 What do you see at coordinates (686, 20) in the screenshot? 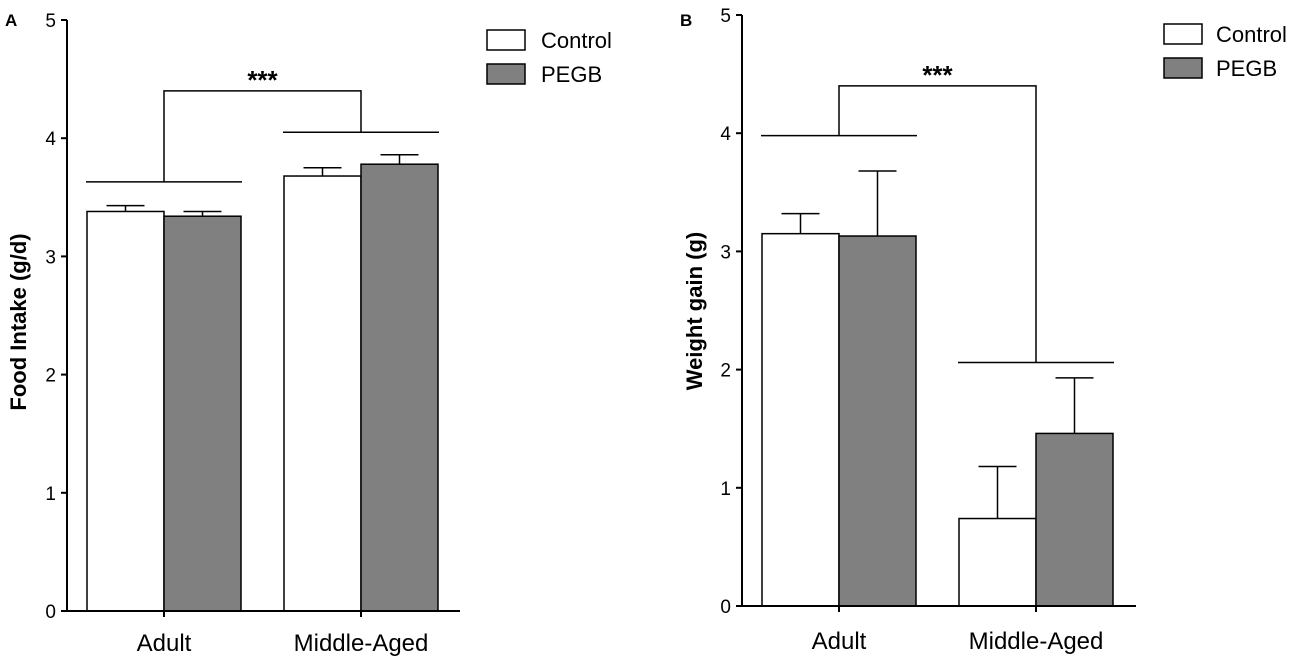
I see `panel-b-letter: B` at bounding box center [686, 20].